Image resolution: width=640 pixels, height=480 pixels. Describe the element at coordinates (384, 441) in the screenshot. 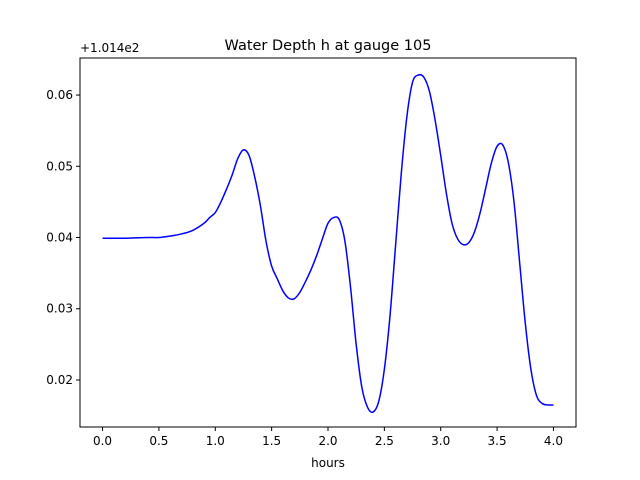

I see `x-tick-label: 2.5` at that location.